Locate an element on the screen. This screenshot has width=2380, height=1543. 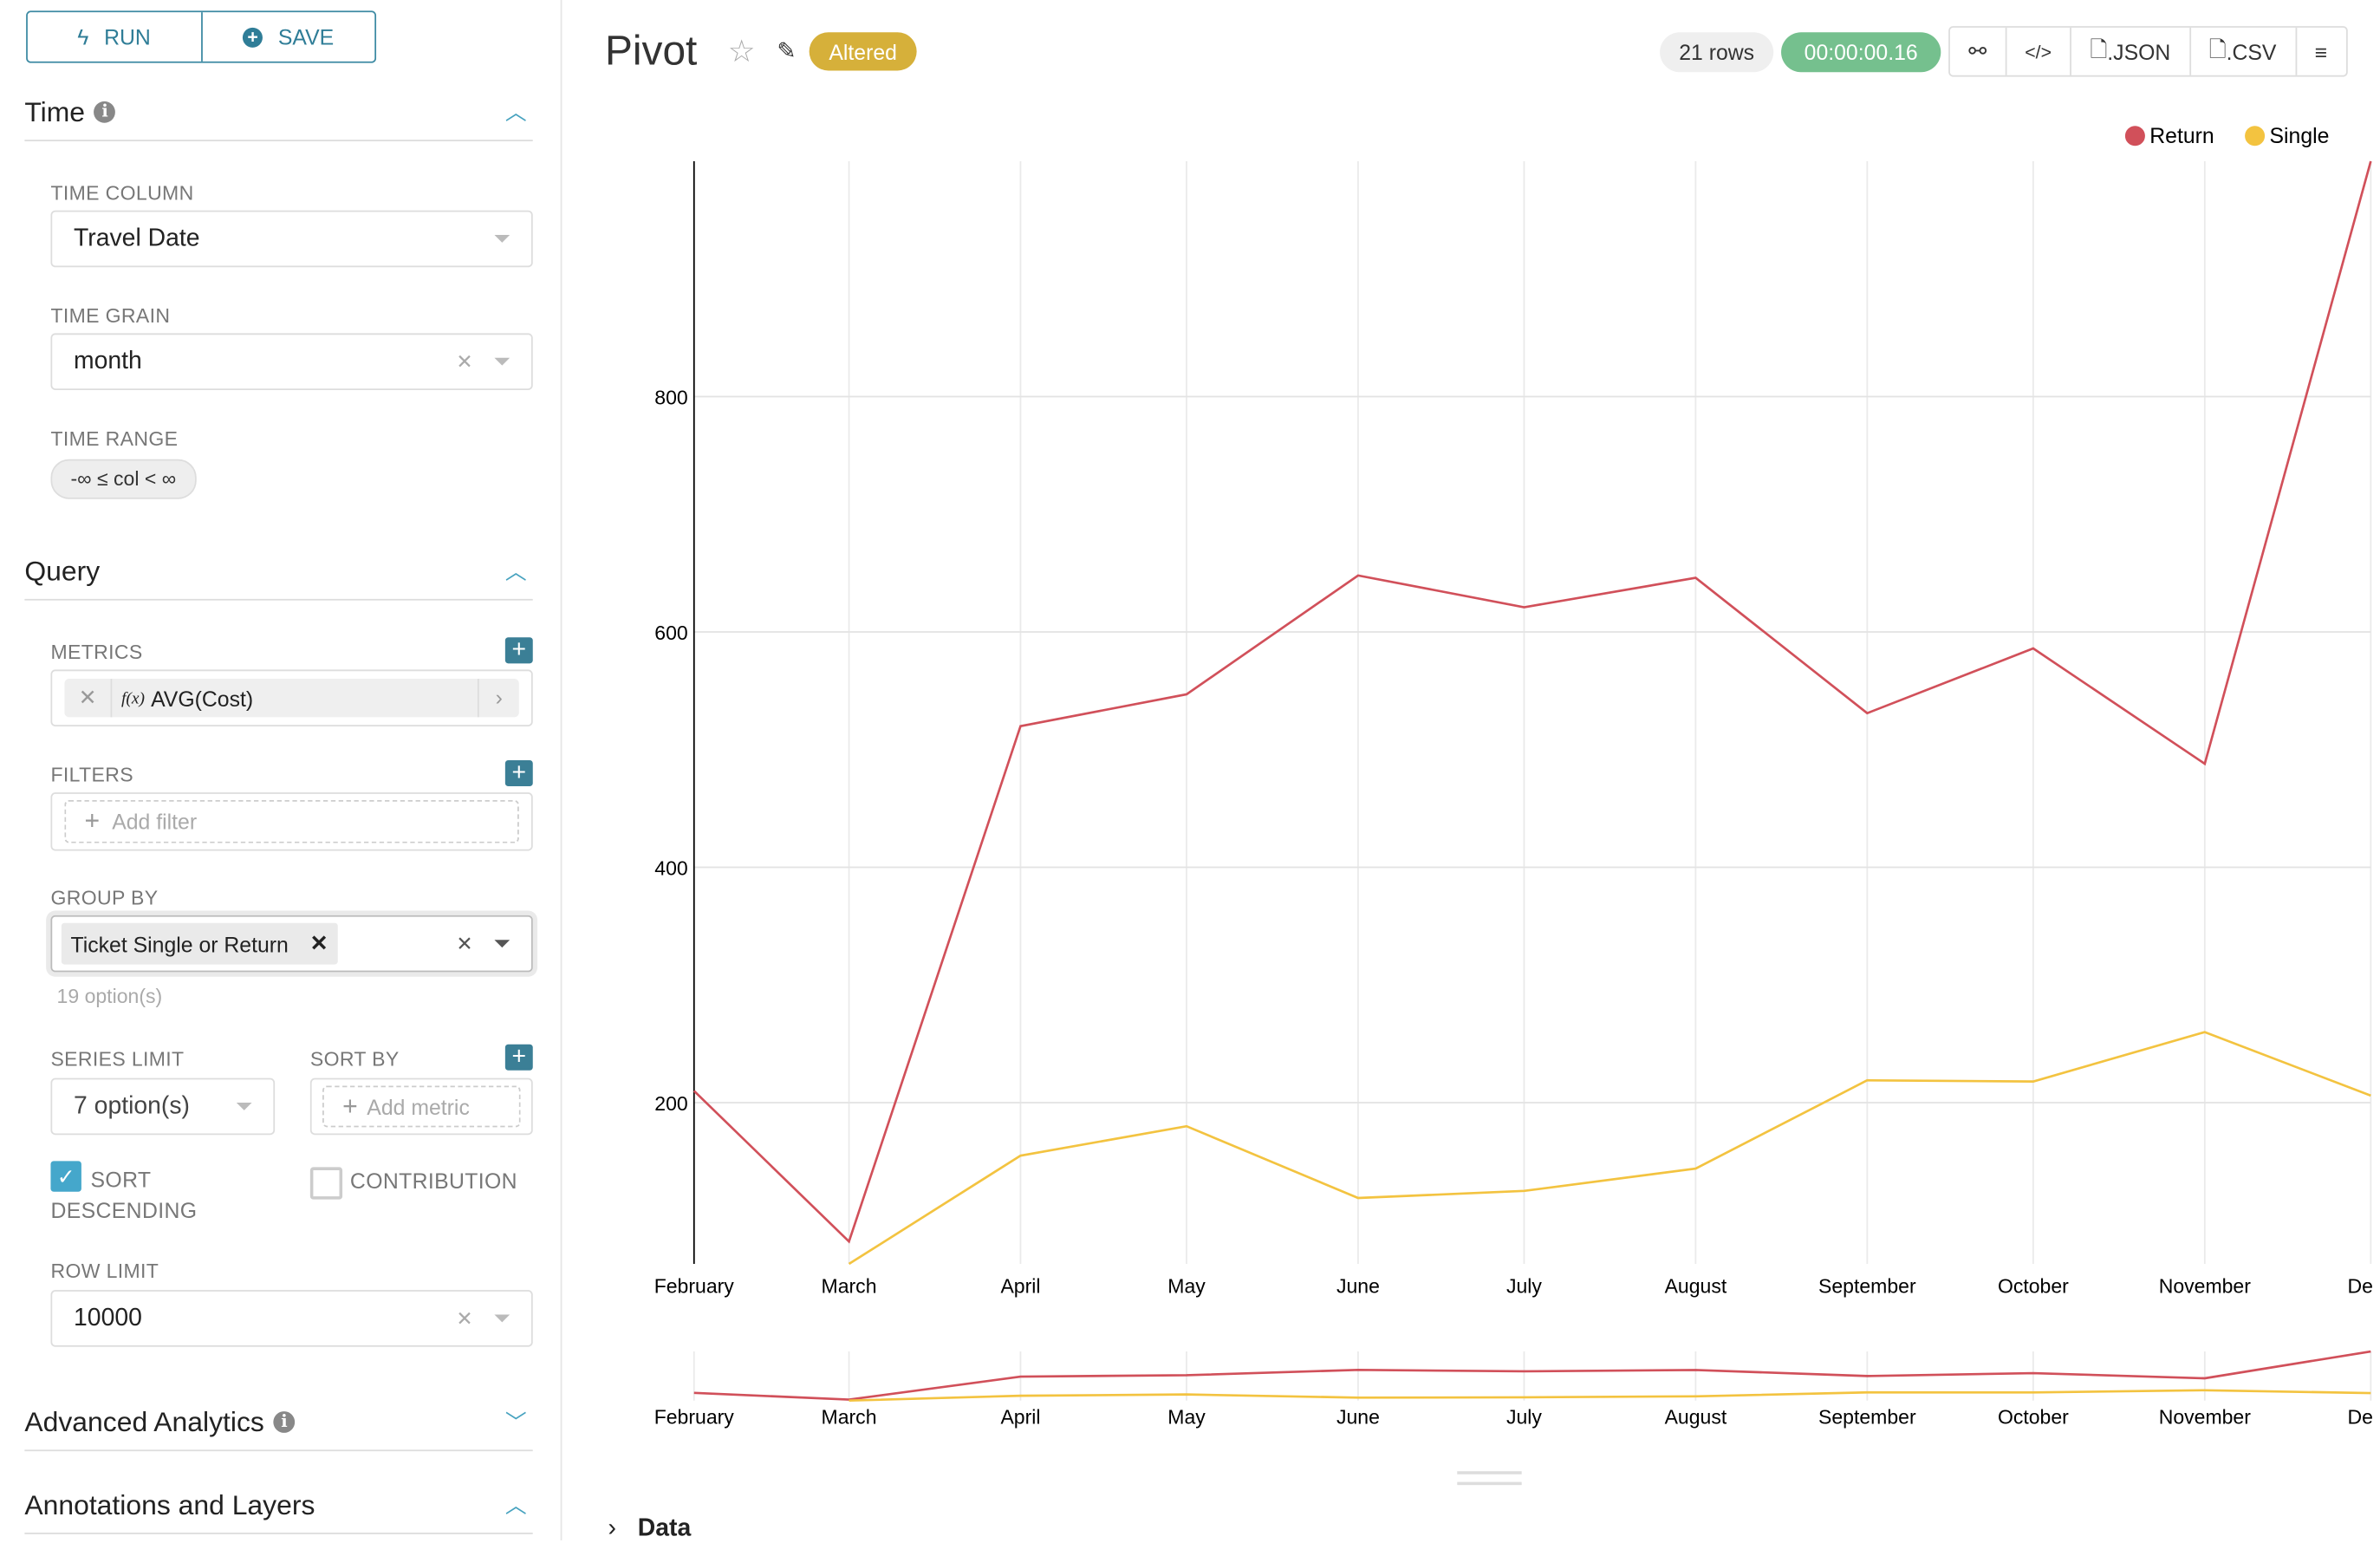
more-menu-button: ≡ is located at coordinates (2320, 51).